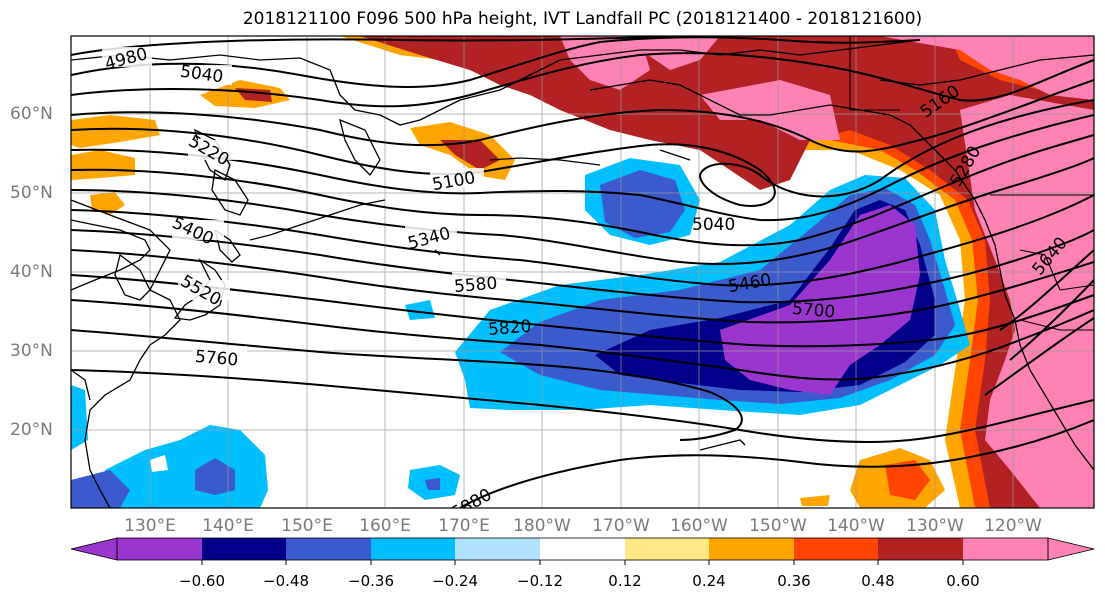  What do you see at coordinates (464, 526) in the screenshot?
I see `lon-label-170e: 170°E` at bounding box center [464, 526].